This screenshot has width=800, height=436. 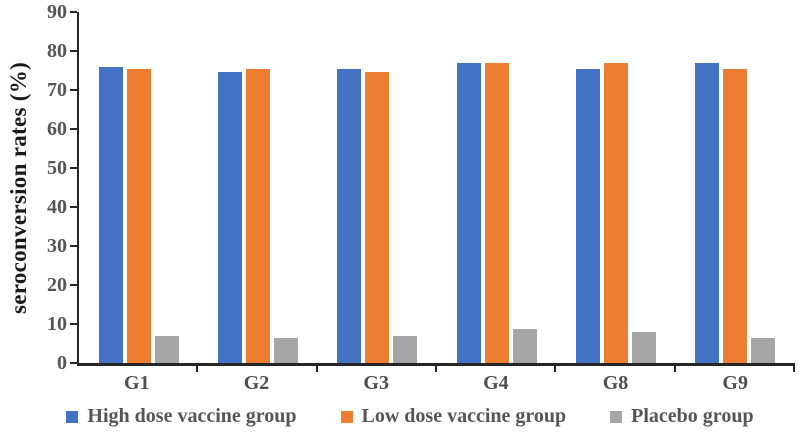 I want to click on y-tick-label: 20, so click(x=57, y=285).